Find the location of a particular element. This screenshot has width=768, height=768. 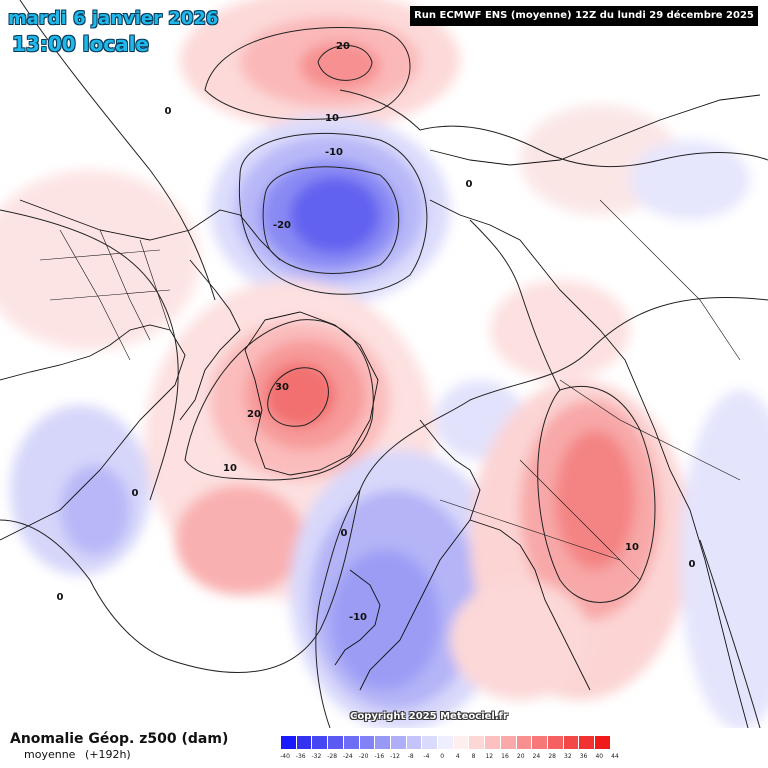

legend-subtitle-row: moyenne (+192h) is located at coordinates (77, 754).